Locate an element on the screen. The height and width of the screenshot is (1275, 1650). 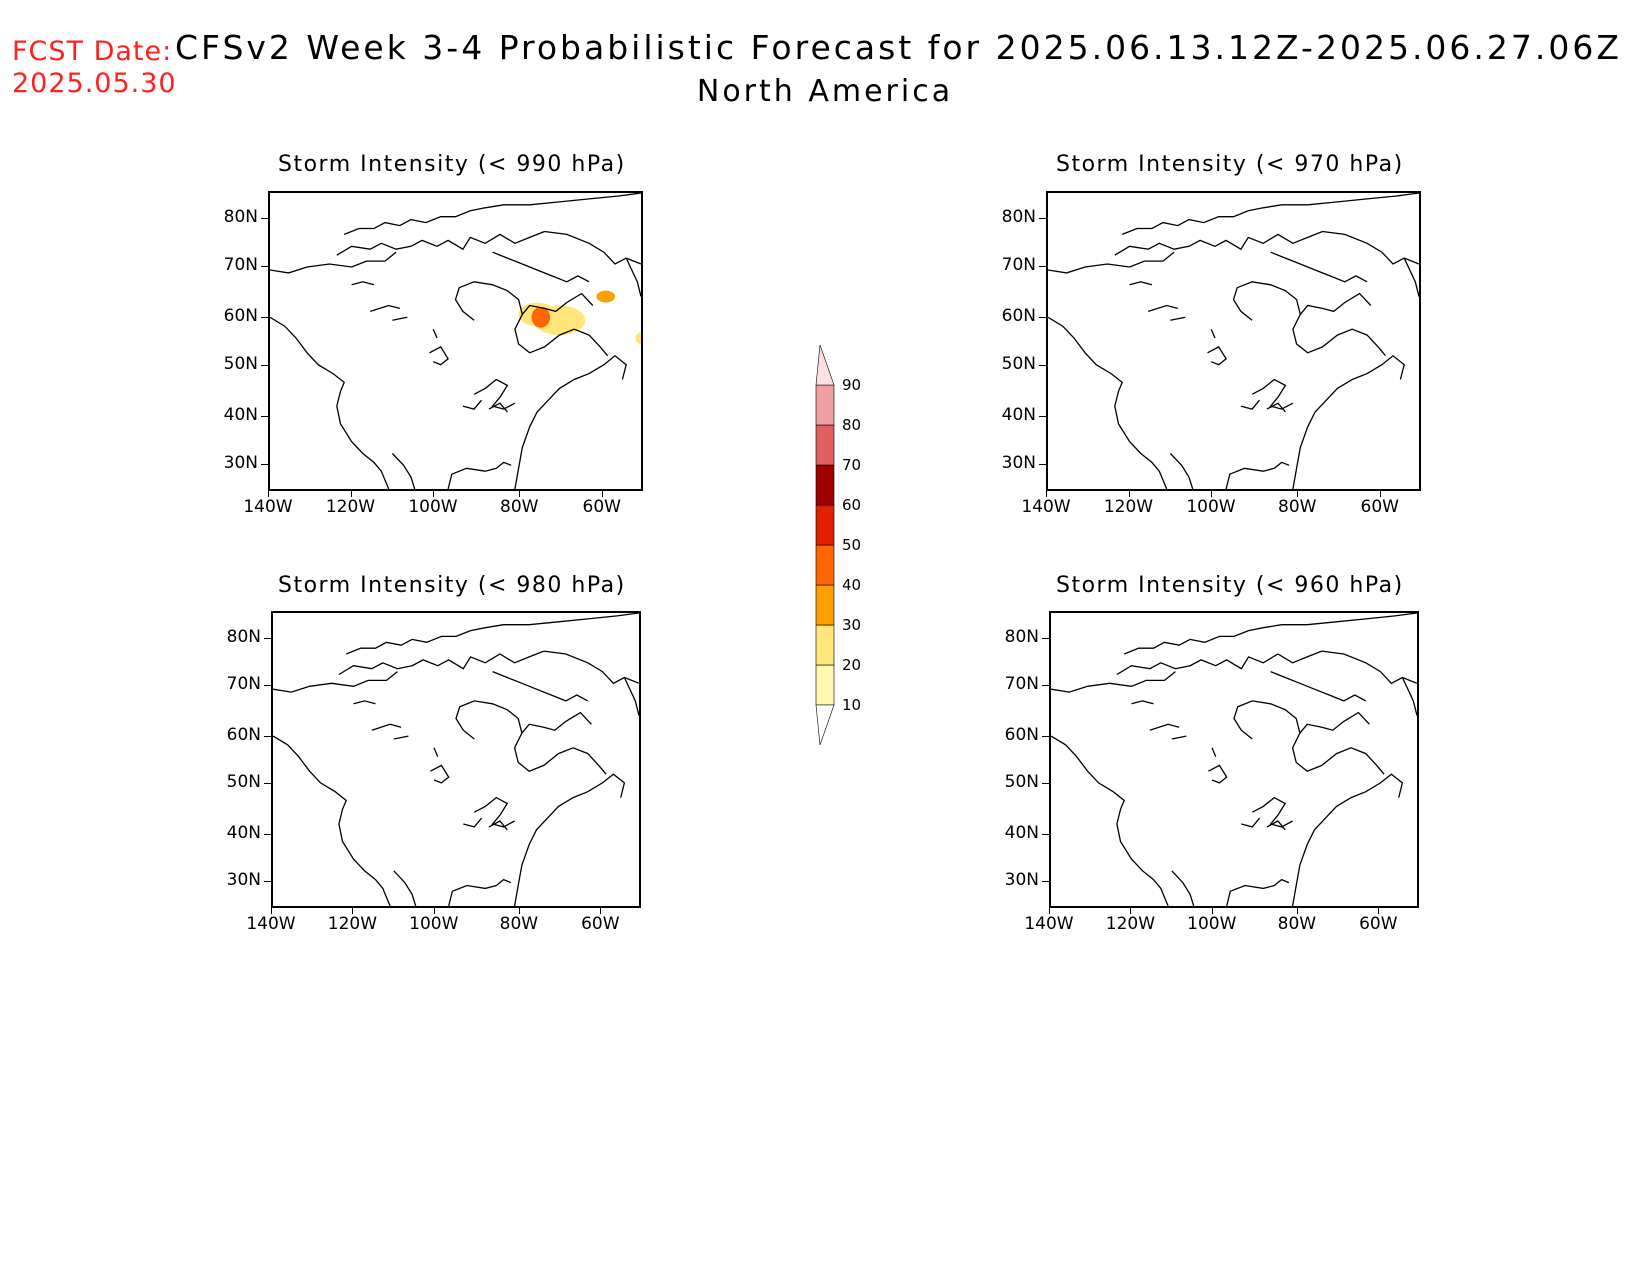
colorbar-level-label: 70 is located at coordinates (852, 465).